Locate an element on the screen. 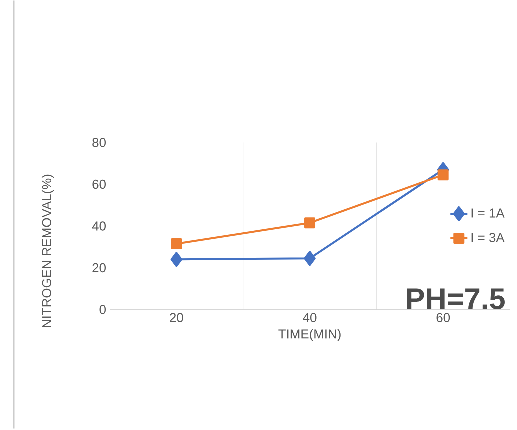  x-tick-label: 40 is located at coordinates (310, 318).